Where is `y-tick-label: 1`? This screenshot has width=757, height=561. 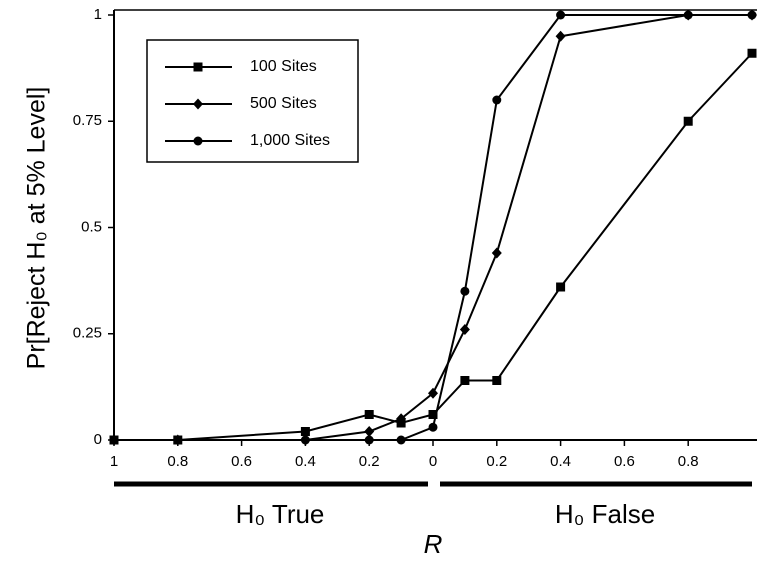
y-tick-label: 1 is located at coordinates (98, 14).